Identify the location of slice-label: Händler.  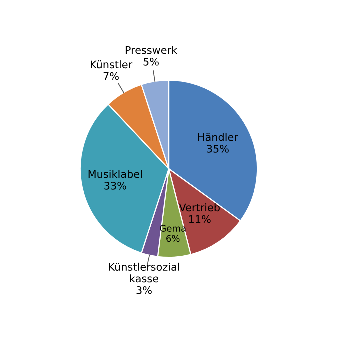
(218, 137).